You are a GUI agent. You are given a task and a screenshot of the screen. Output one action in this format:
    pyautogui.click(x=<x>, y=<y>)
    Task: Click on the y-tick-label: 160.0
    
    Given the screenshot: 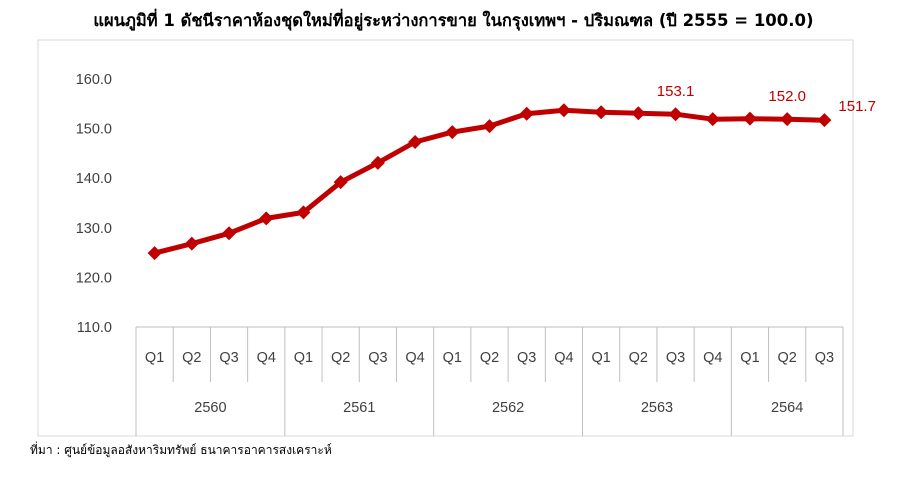 What is the action you would take?
    pyautogui.click(x=94, y=80)
    